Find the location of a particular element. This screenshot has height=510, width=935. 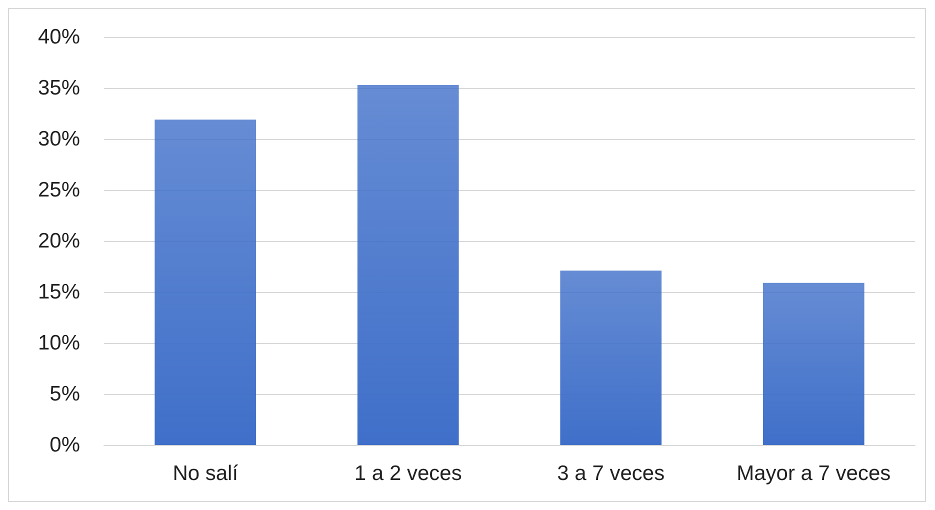

y-tick-label: 0% is located at coordinates (65, 445).